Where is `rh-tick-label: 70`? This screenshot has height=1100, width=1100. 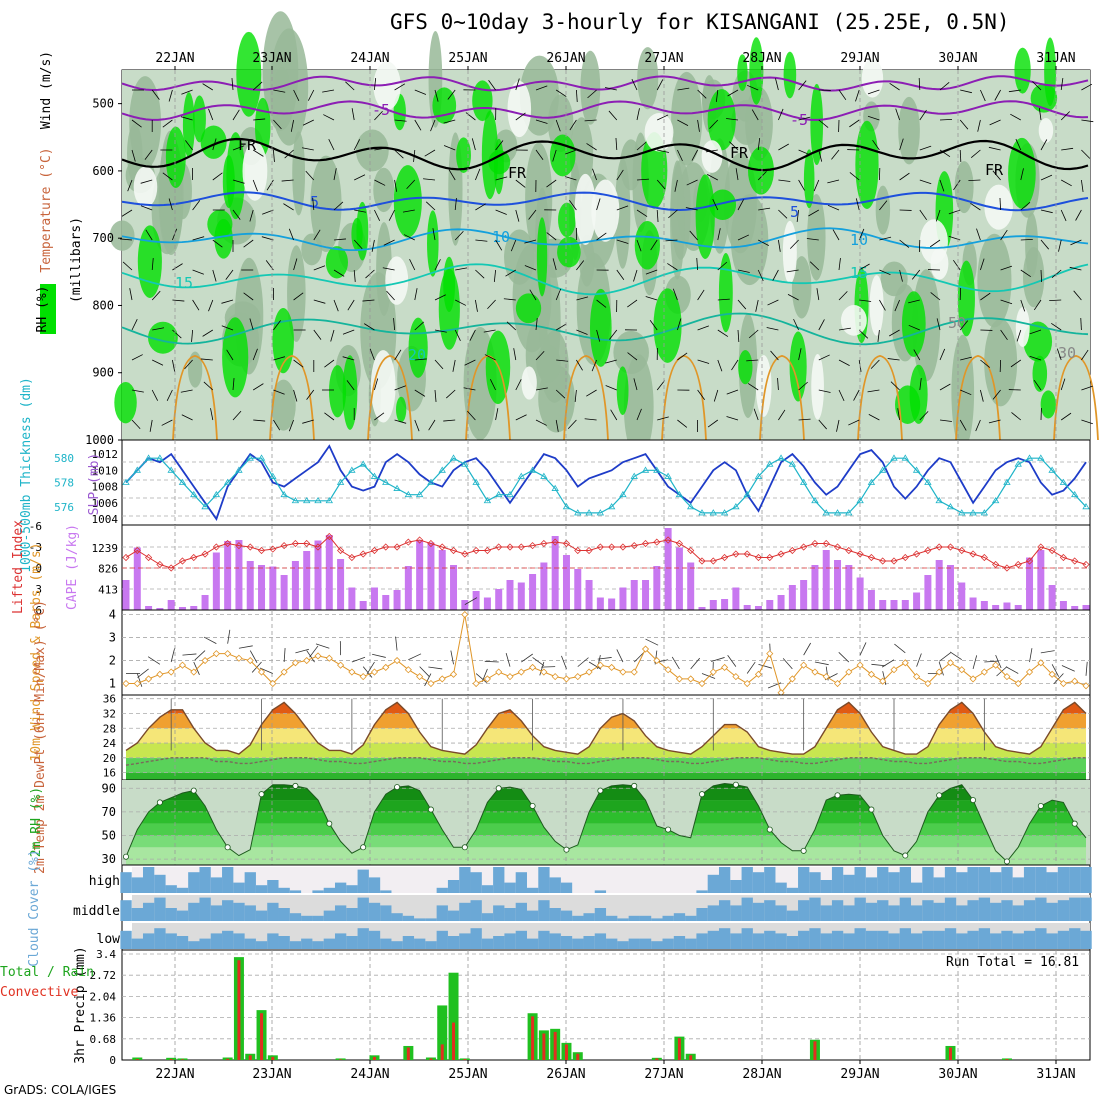
rh-tick-label: 70 is located at coordinates (109, 812).